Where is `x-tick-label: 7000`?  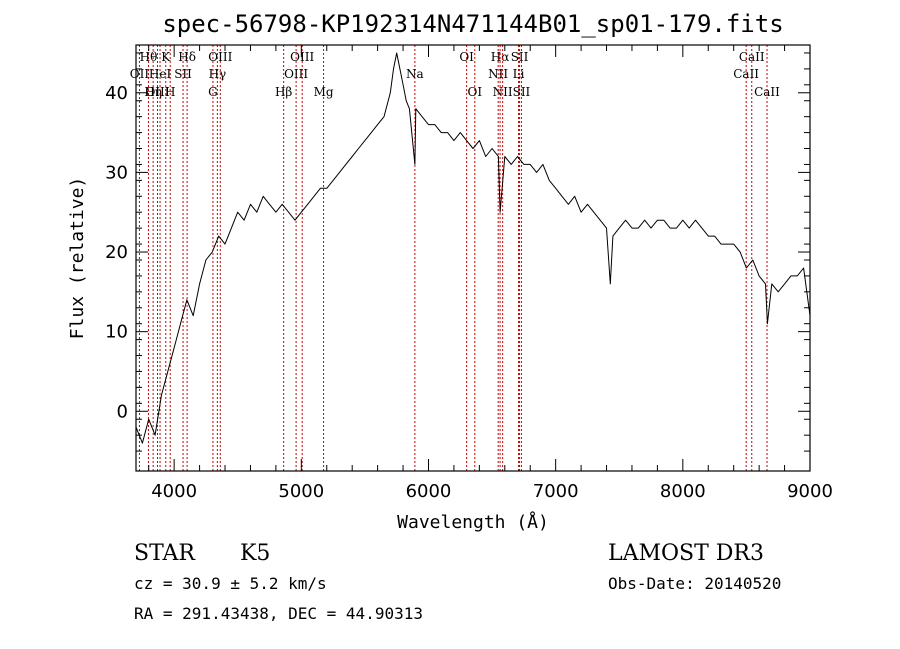 x-tick-label: 7000 is located at coordinates (556, 491).